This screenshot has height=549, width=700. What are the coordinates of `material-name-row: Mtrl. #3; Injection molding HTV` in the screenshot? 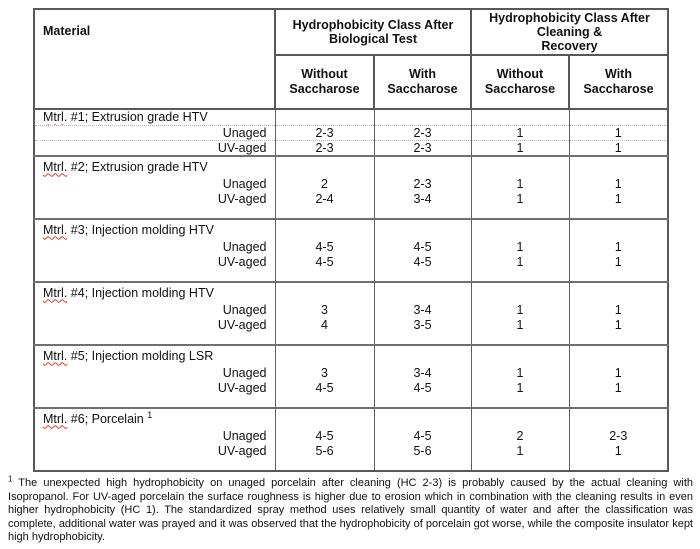 It's located at (351, 229).